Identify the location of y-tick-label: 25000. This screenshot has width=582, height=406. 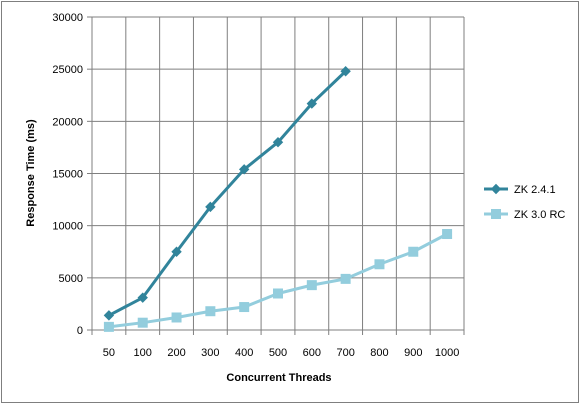
(67, 70).